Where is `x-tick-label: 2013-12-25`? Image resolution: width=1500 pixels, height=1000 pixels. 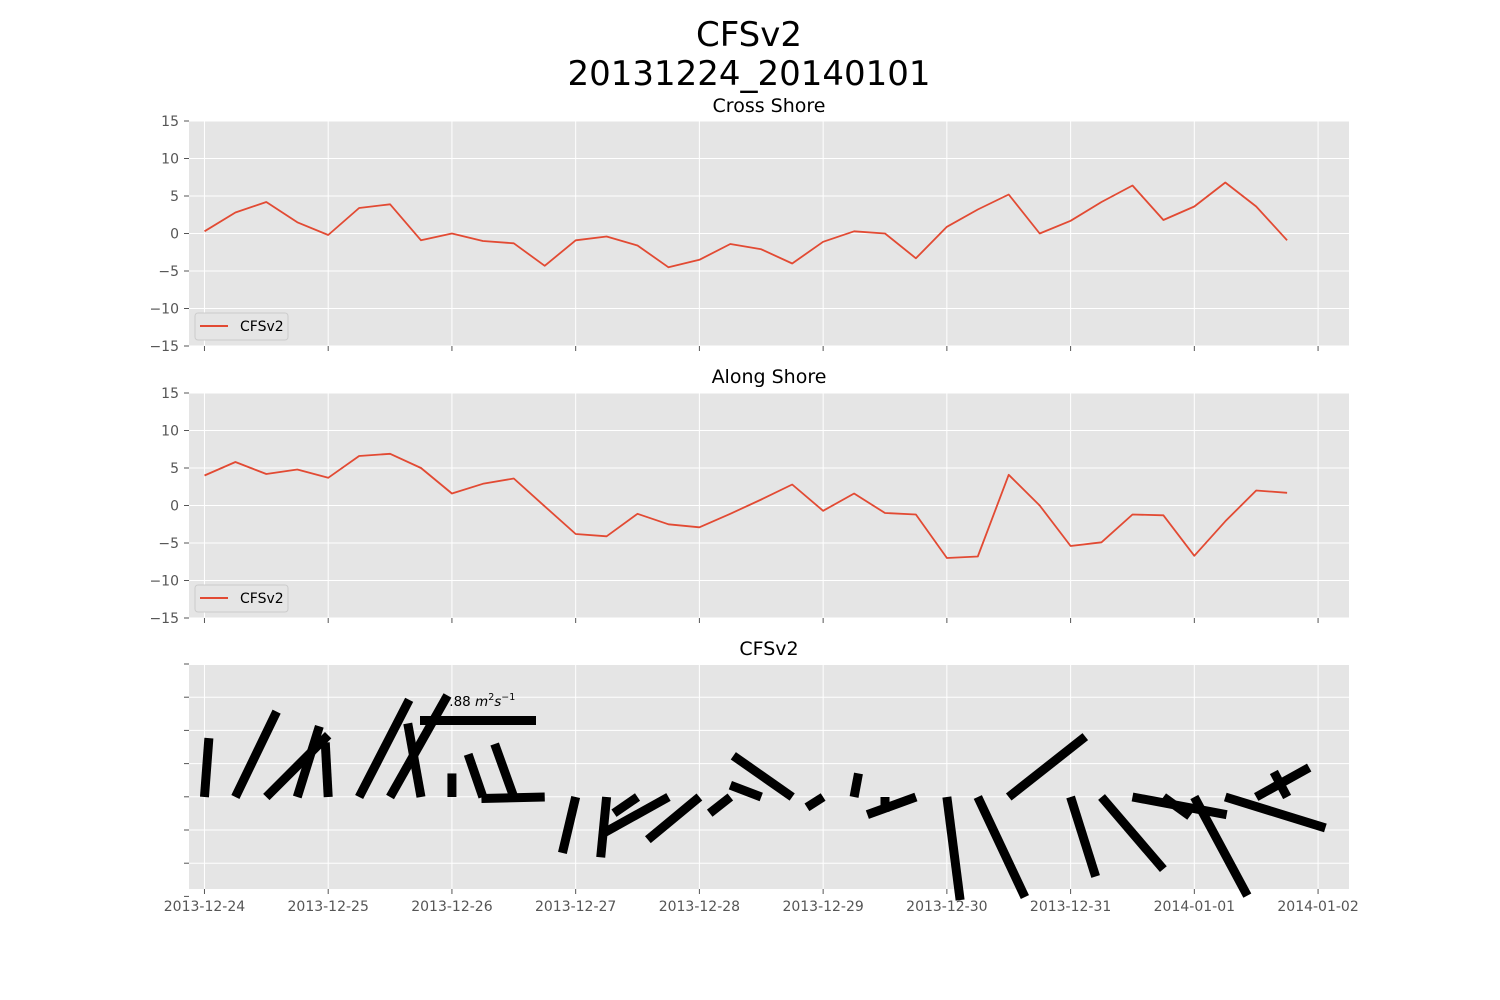
x-tick-label: 2013-12-25 is located at coordinates (328, 907).